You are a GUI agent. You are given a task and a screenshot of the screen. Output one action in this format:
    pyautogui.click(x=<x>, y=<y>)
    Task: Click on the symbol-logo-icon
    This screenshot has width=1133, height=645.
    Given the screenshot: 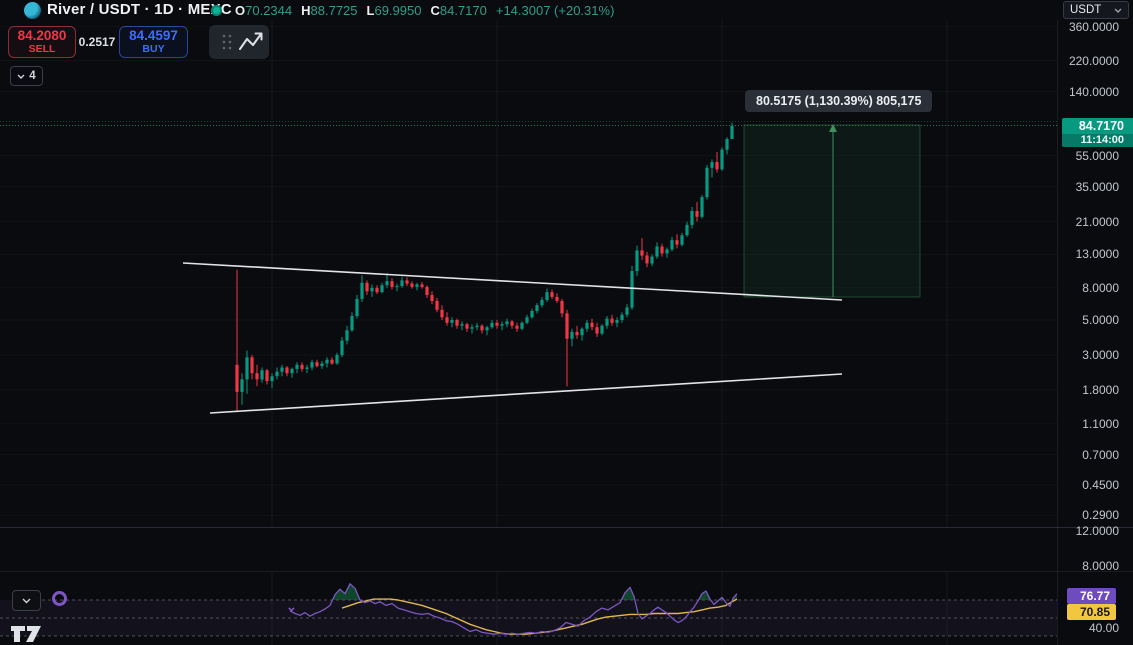 What is the action you would take?
    pyautogui.click(x=32, y=10)
    